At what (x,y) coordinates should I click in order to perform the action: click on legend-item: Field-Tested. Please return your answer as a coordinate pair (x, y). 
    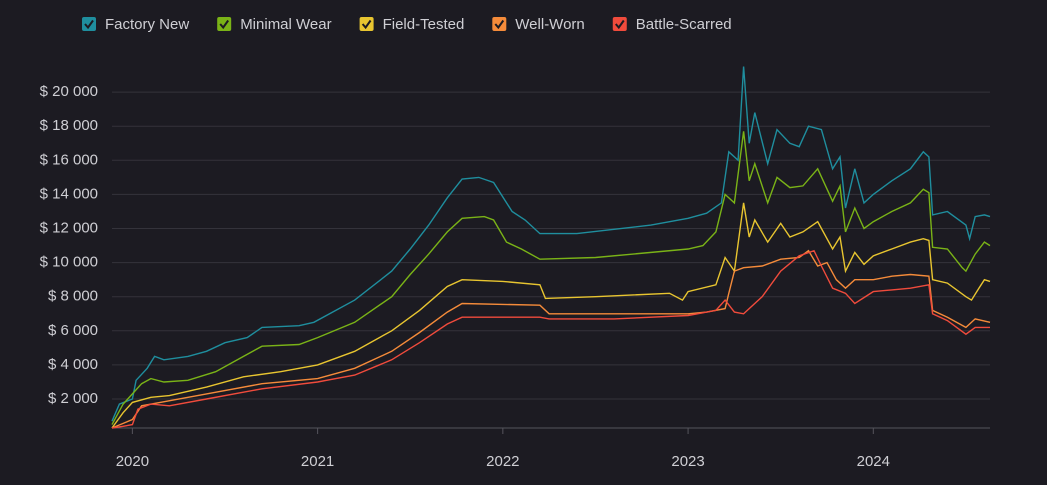
    Looking at the image, I should click on (412, 24).